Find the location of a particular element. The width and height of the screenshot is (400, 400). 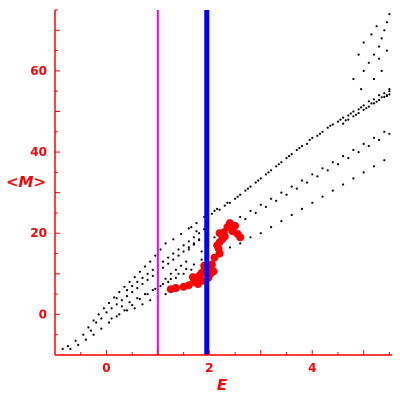

vertical-lines is located at coordinates (183, 182).